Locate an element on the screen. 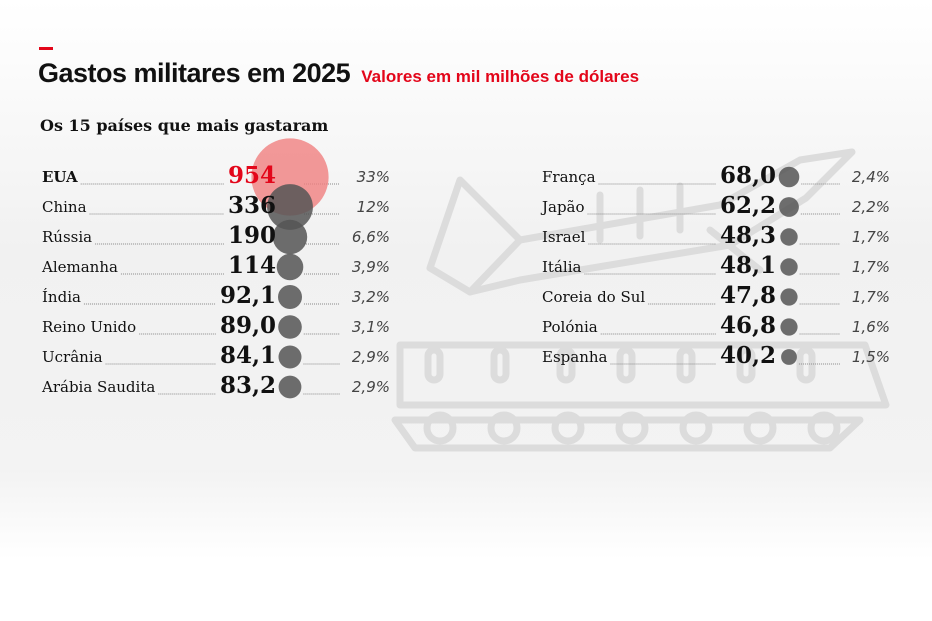 This screenshot has width=932, height=621. share-label: 12% is located at coordinates (373, 207).